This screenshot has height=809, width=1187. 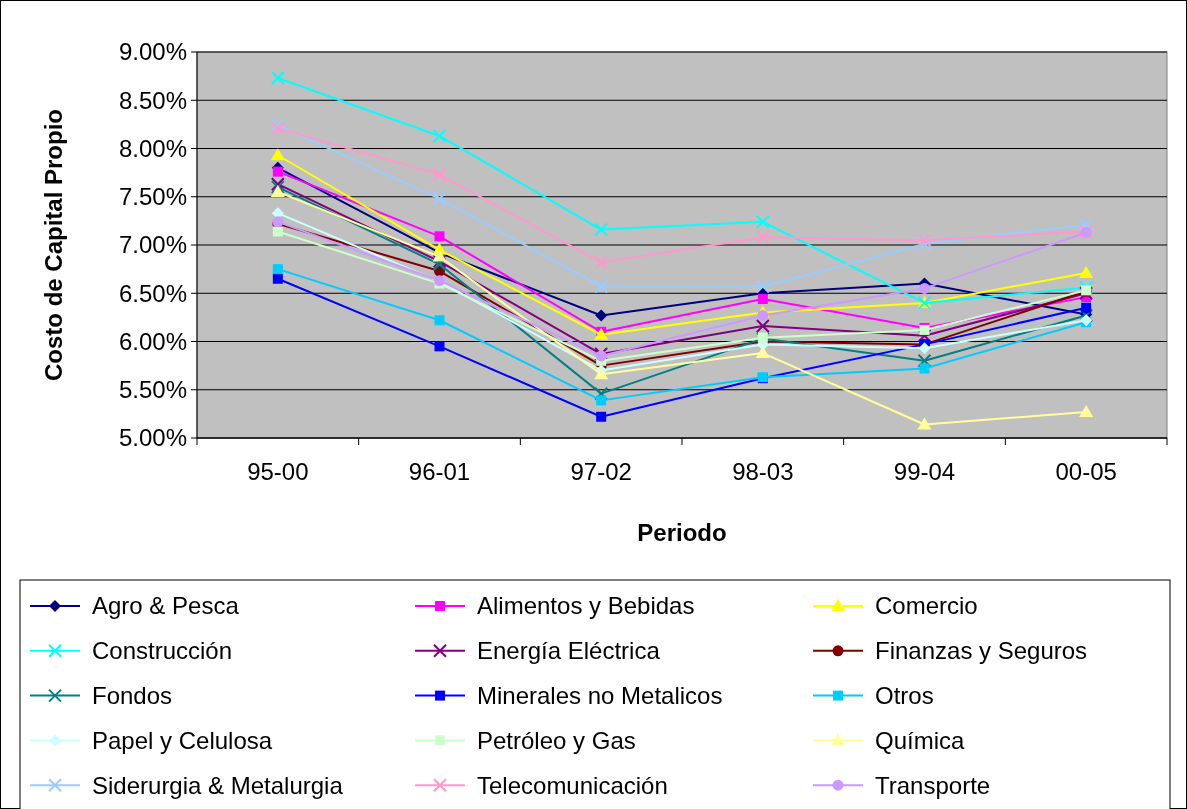 What do you see at coordinates (132, 695) in the screenshot?
I see `legend-label: Fondos` at bounding box center [132, 695].